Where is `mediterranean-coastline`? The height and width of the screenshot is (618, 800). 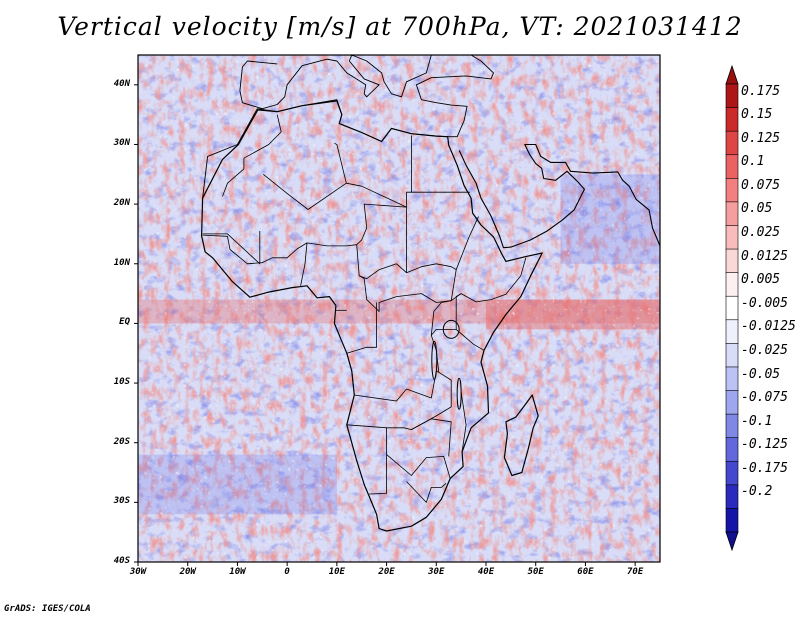 mediterranean-coastline is located at coordinates (348, 127).